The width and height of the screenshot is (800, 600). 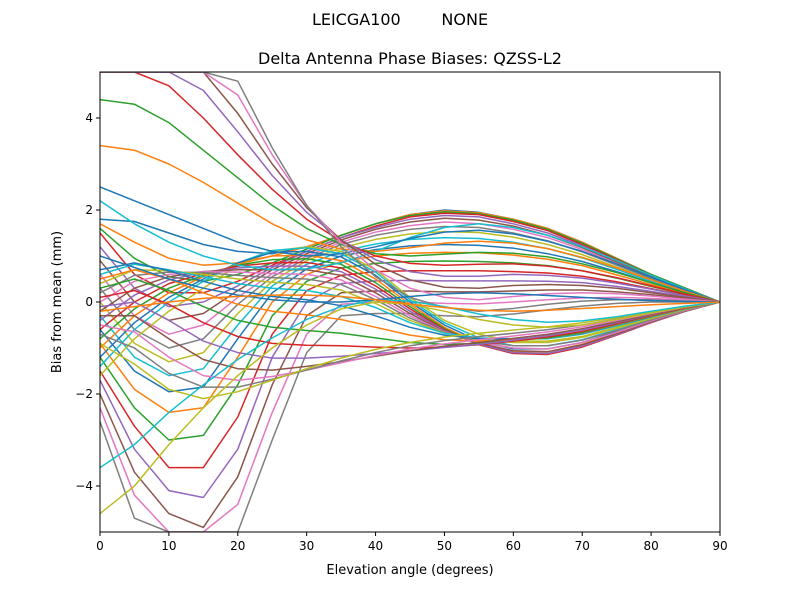 What do you see at coordinates (89, 210) in the screenshot?
I see `y-tick-label: 2` at bounding box center [89, 210].